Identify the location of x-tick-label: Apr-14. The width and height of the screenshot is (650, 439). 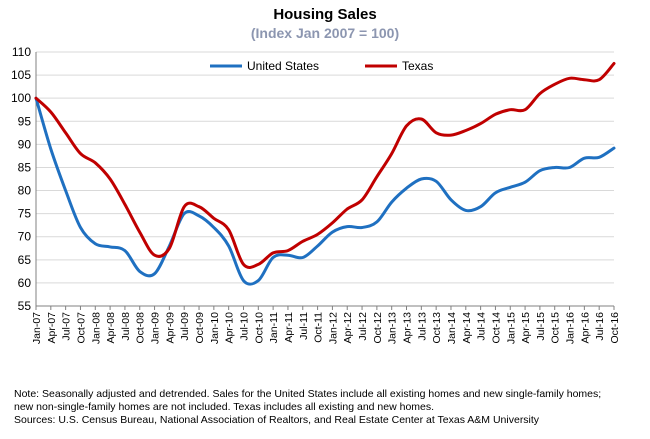
(467, 328).